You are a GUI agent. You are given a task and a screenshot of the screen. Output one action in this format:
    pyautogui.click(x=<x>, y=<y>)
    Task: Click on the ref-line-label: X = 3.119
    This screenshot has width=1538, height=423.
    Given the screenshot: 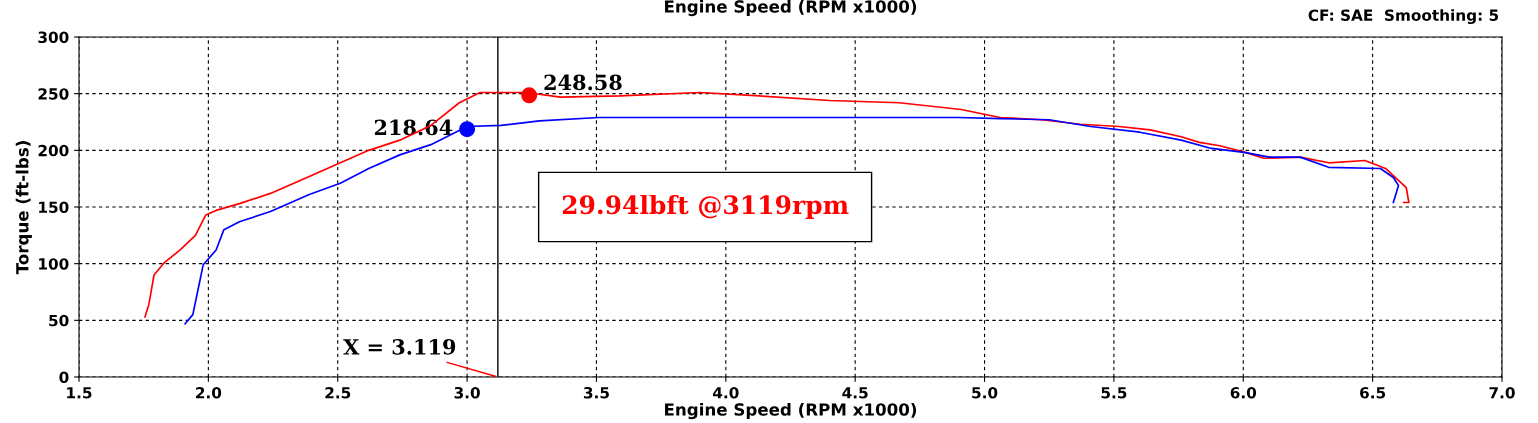 What is the action you would take?
    pyautogui.click(x=399, y=346)
    